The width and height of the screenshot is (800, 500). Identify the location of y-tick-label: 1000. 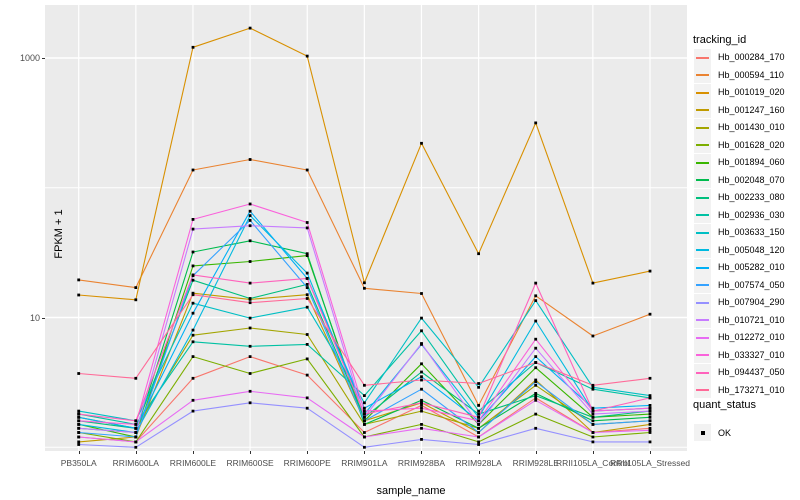
(29, 58).